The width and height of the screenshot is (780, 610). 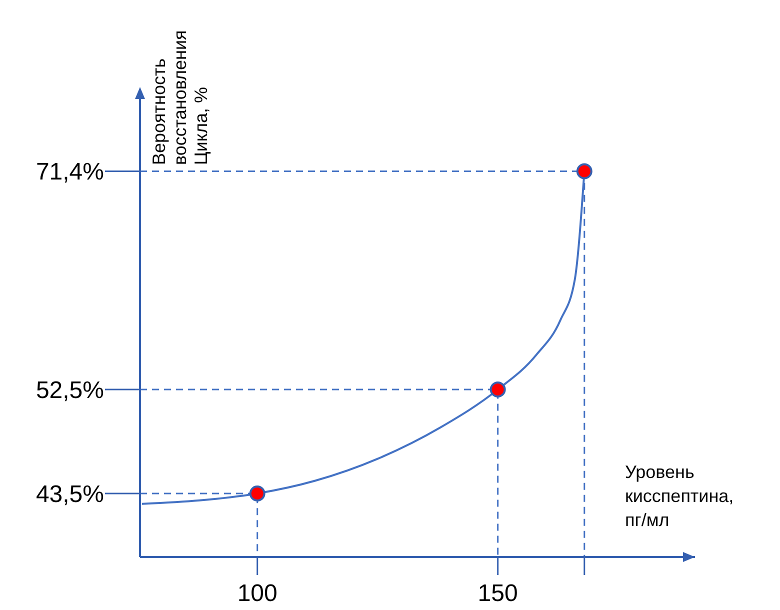 What do you see at coordinates (180, 97) in the screenshot?
I see `y-axis-title: Вероятность восстановления Цикла, %` at bounding box center [180, 97].